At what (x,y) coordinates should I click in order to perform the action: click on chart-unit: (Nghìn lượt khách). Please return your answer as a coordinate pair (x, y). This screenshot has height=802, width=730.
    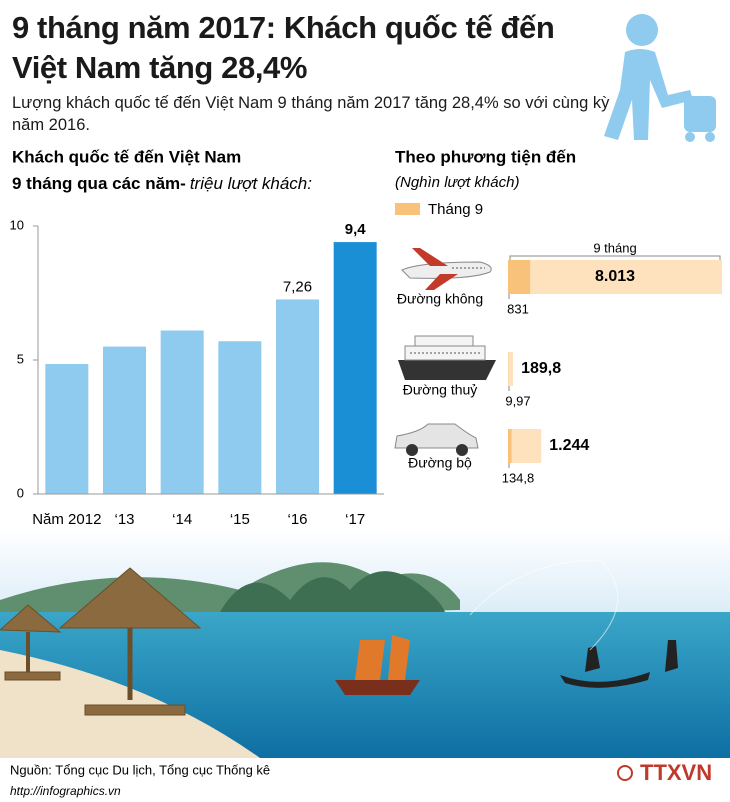
    Looking at the image, I should click on (457, 182).